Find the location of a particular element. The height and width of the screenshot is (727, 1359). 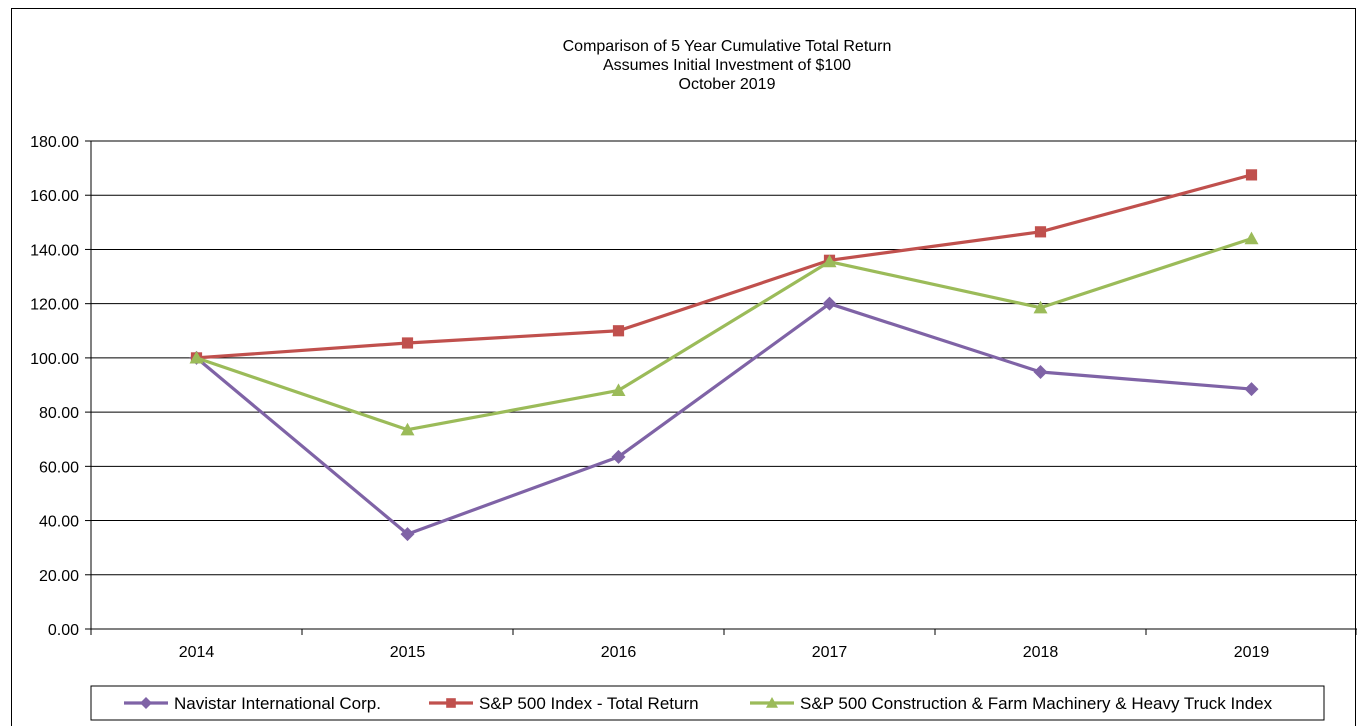

legend-label: S&P 500 Index - Total Return is located at coordinates (589, 703).